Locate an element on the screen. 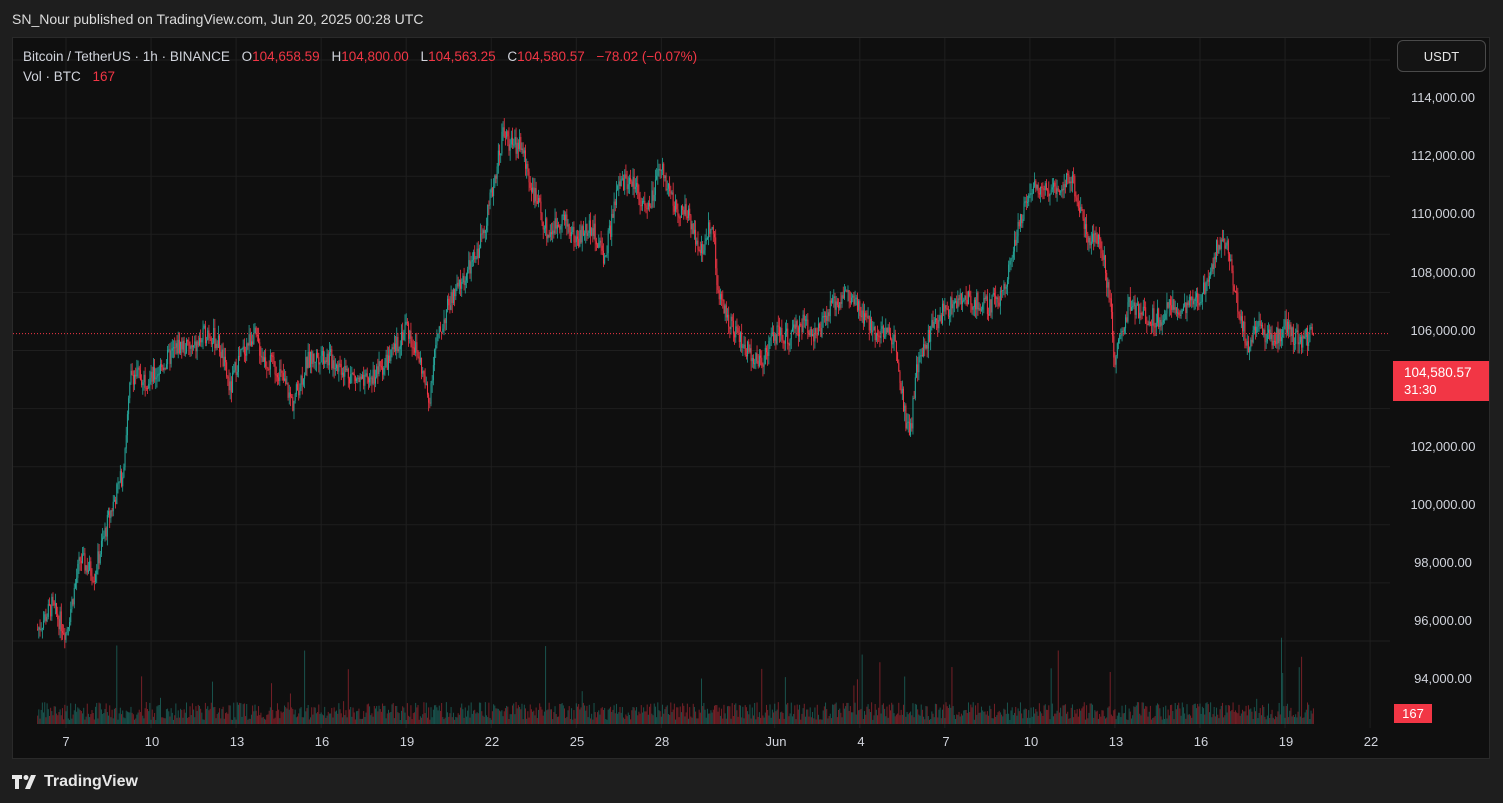  volume-label: Vol · BTC is located at coordinates (52, 76).